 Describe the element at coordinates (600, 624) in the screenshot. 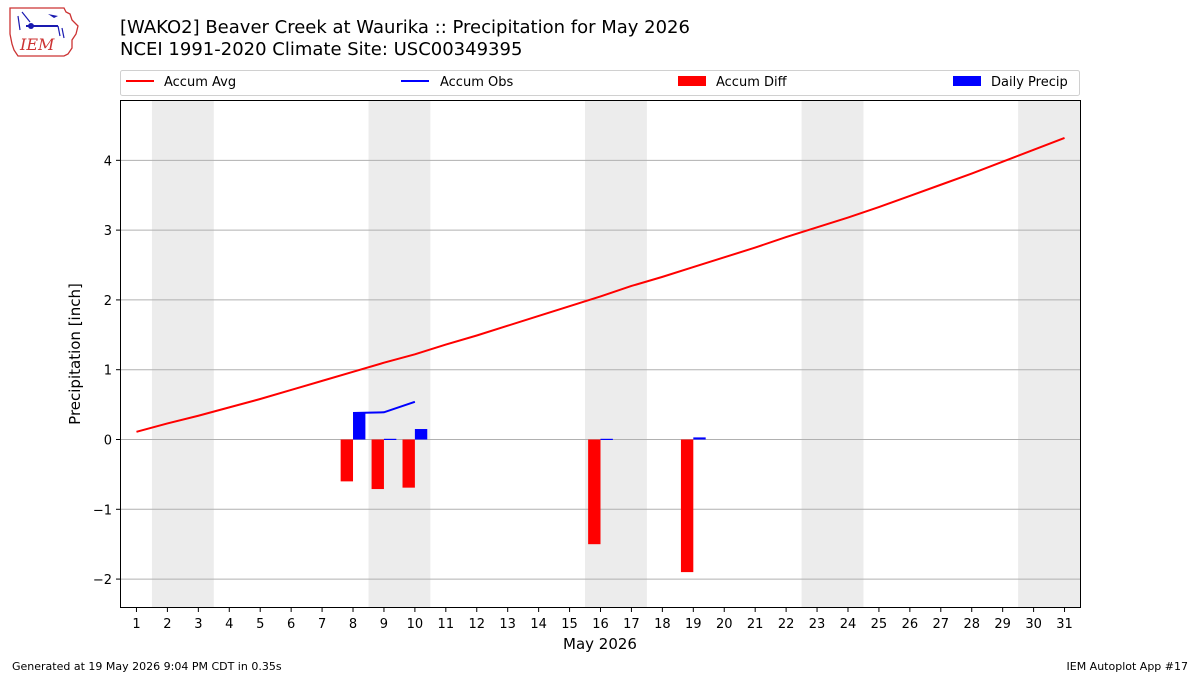

I see `x-tick-label: 16` at that location.